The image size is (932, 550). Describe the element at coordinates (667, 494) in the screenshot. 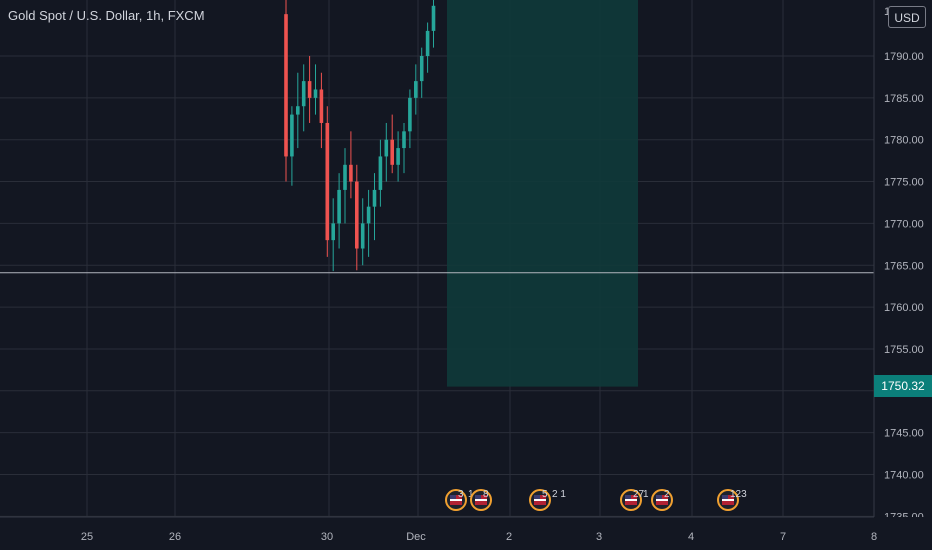

I see `event-count-badge: 2` at that location.